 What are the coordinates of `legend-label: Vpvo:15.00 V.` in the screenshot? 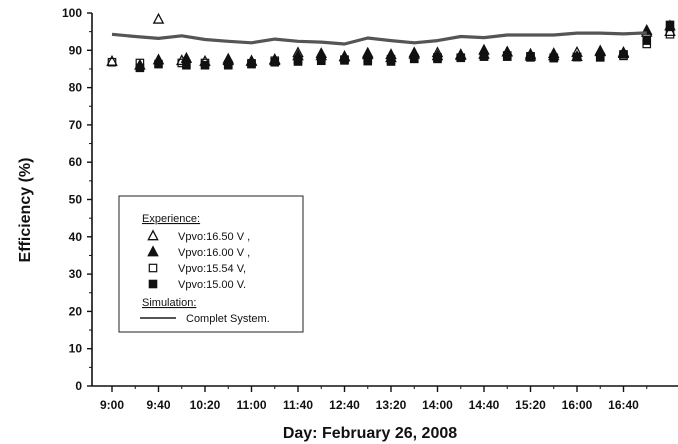 It's located at (212, 285).